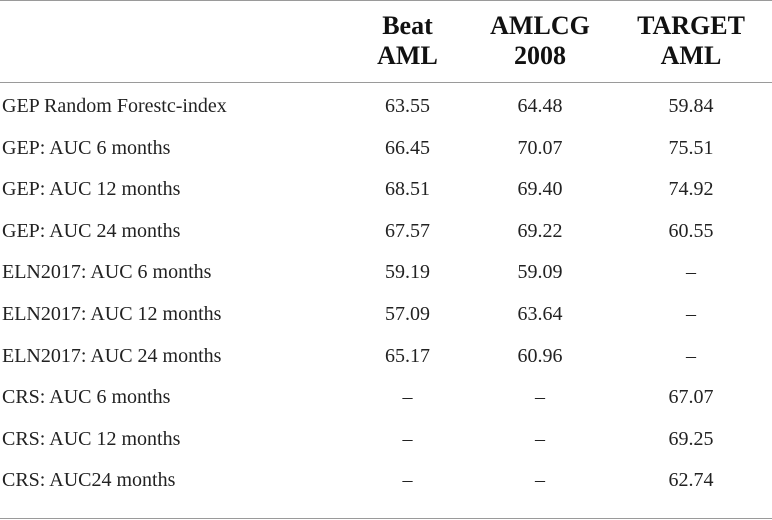 The width and height of the screenshot is (772, 520). What do you see at coordinates (112, 355) in the screenshot?
I see `row-label: ELN2017: AUC 24 months` at bounding box center [112, 355].